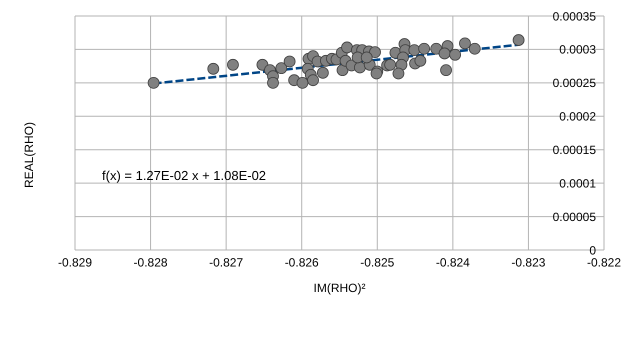  What do you see at coordinates (151, 263) in the screenshot?
I see `x-tick-label: -0.828` at bounding box center [151, 263].